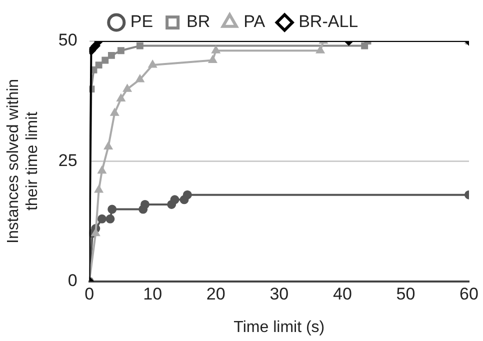 The height and width of the screenshot is (341, 483). Describe the element at coordinates (328, 22) in the screenshot. I see `legend-label: BR-ALL` at that location.